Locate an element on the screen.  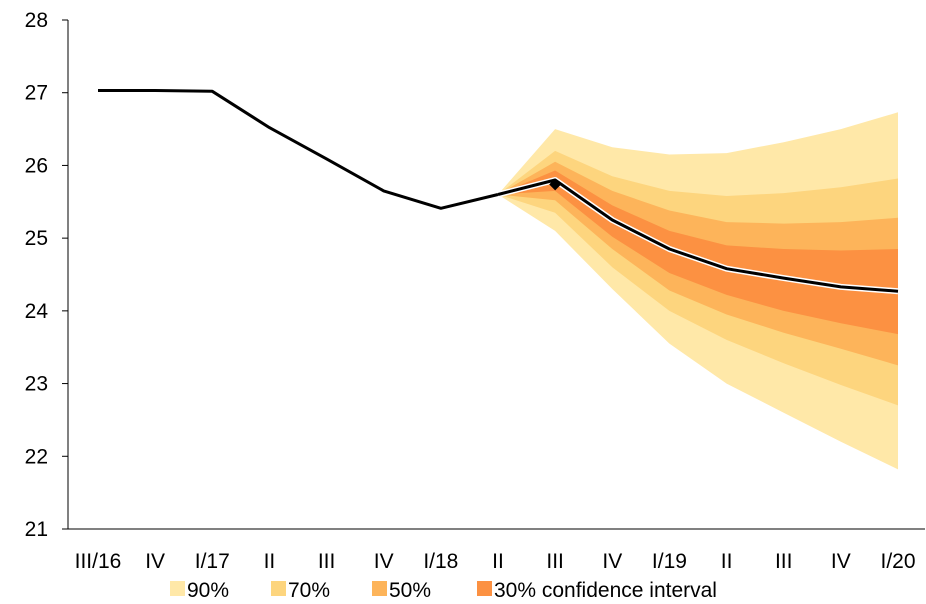
legend-label: 70% is located at coordinates (309, 590).